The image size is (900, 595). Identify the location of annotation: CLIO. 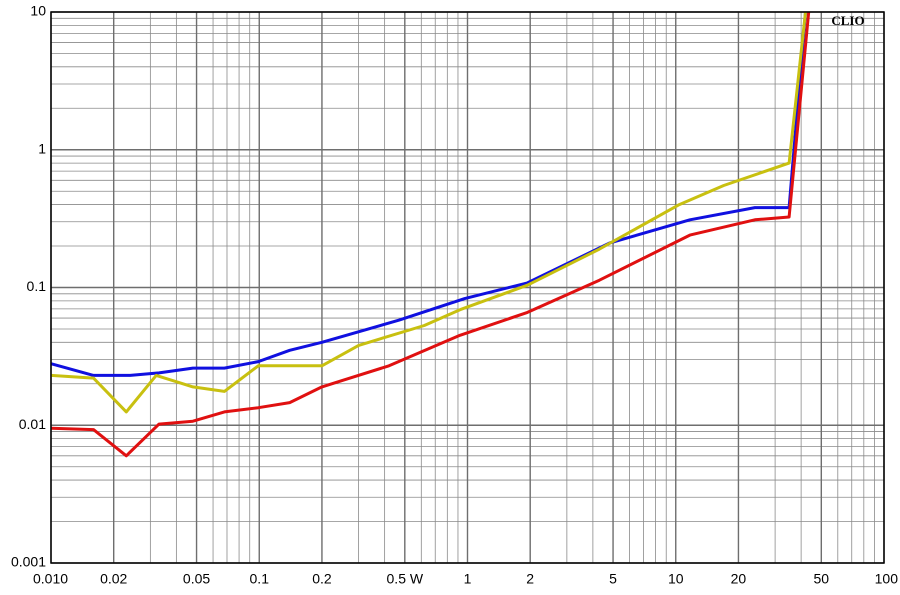
(847, 20).